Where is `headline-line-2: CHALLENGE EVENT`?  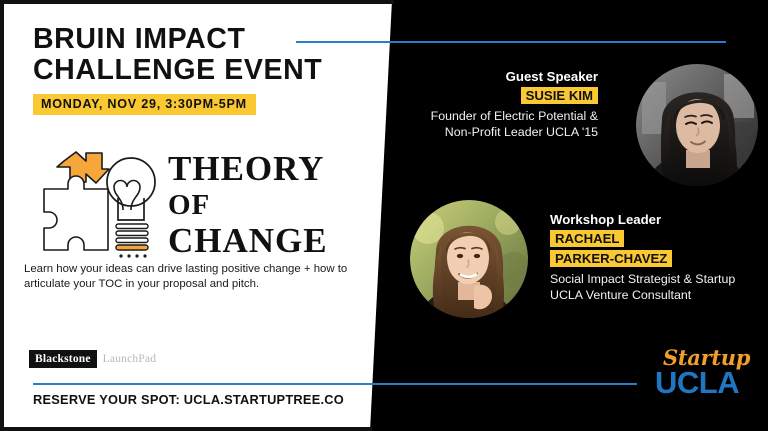 headline-line-2: CHALLENGE EVENT is located at coordinates (178, 70).